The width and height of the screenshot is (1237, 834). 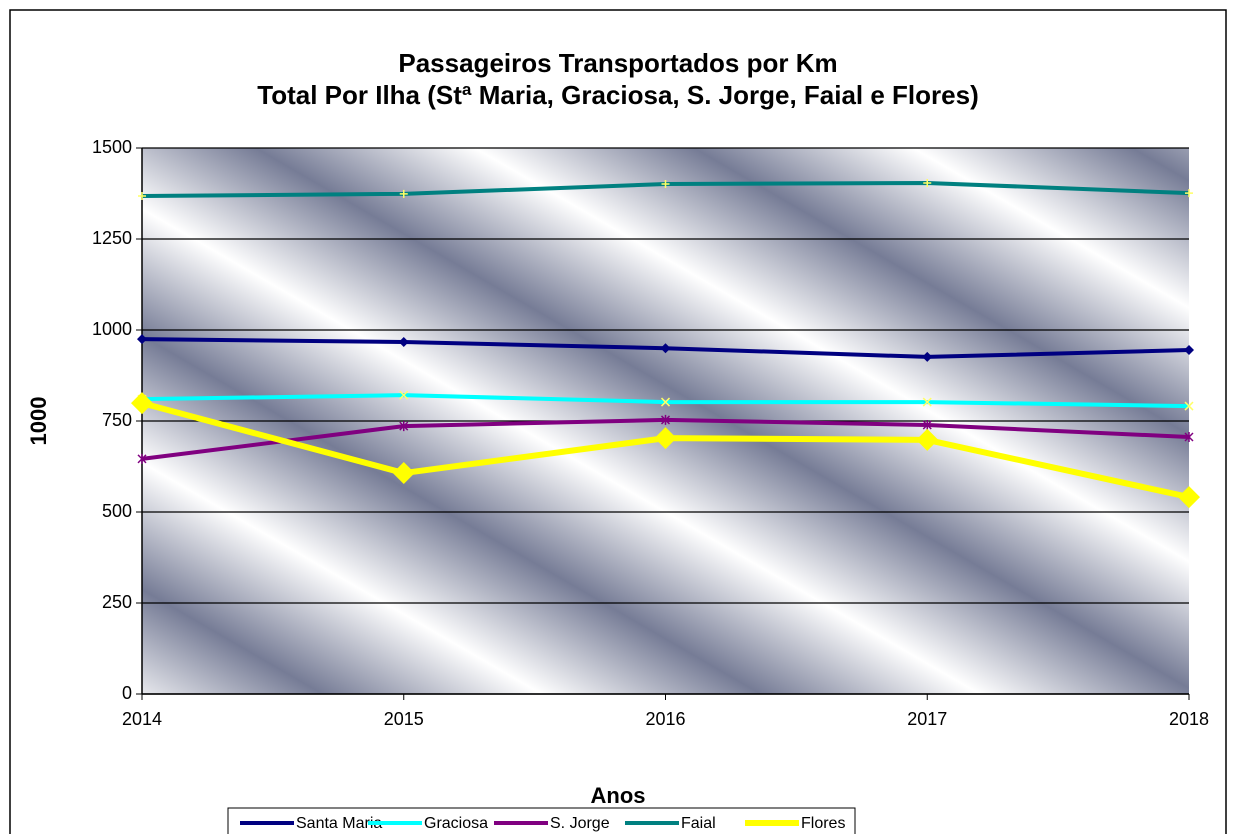 What do you see at coordinates (618, 795) in the screenshot?
I see `x-axis-label: Anos` at bounding box center [618, 795].